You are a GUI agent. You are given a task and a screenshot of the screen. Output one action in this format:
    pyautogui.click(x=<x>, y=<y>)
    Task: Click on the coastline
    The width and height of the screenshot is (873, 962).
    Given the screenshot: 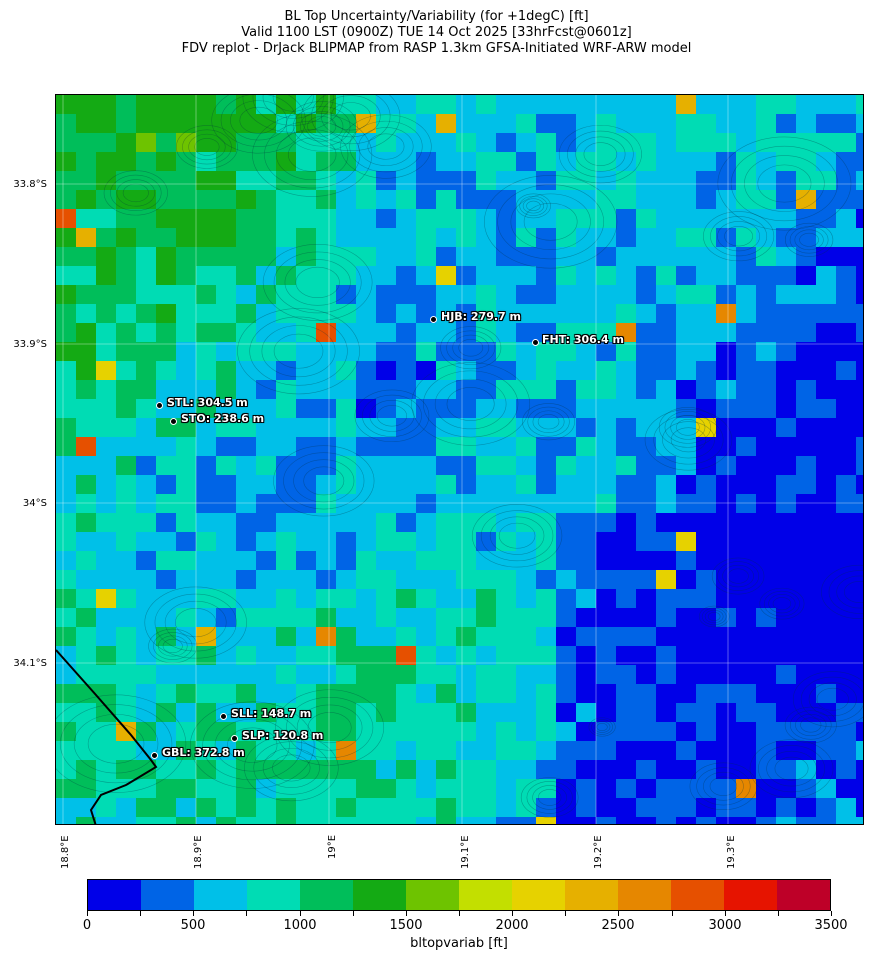 What is the action you would take?
    pyautogui.click(x=107, y=736)
    